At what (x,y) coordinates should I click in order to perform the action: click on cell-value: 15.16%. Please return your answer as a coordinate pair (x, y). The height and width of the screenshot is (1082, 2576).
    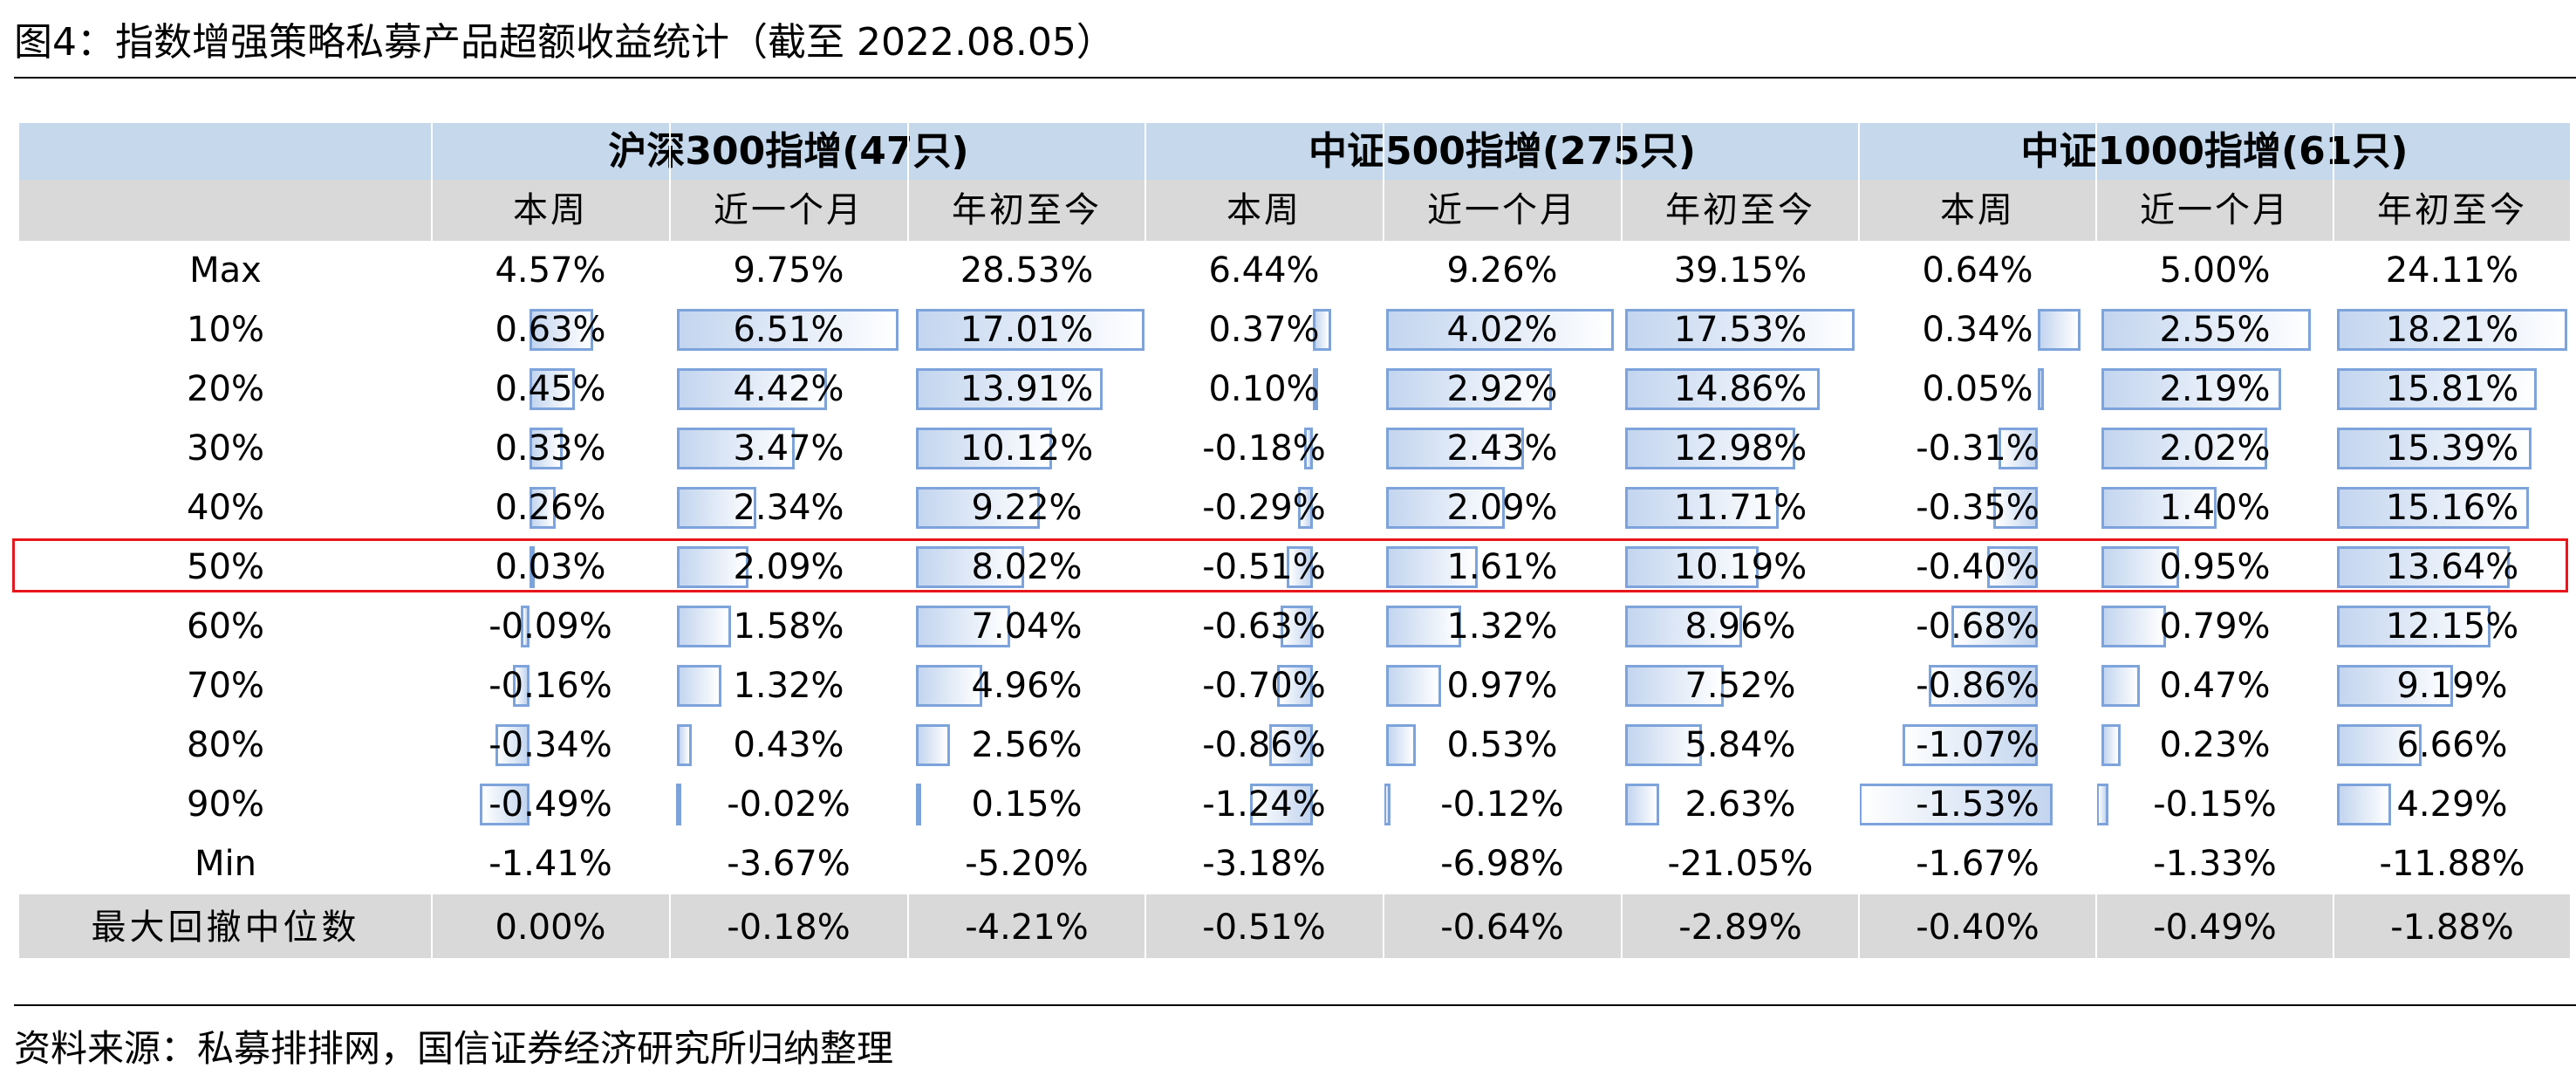
    Looking at the image, I should click on (2452, 508).